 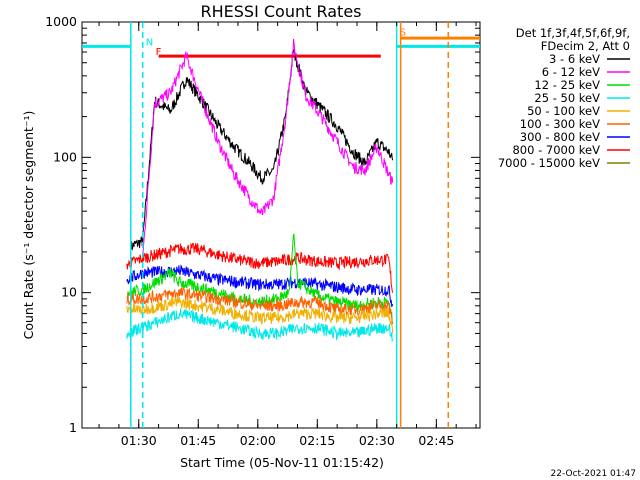 What do you see at coordinates (593, 474) in the screenshot?
I see `footer-timestamp: 22-Oct-2021 01:47` at bounding box center [593, 474].